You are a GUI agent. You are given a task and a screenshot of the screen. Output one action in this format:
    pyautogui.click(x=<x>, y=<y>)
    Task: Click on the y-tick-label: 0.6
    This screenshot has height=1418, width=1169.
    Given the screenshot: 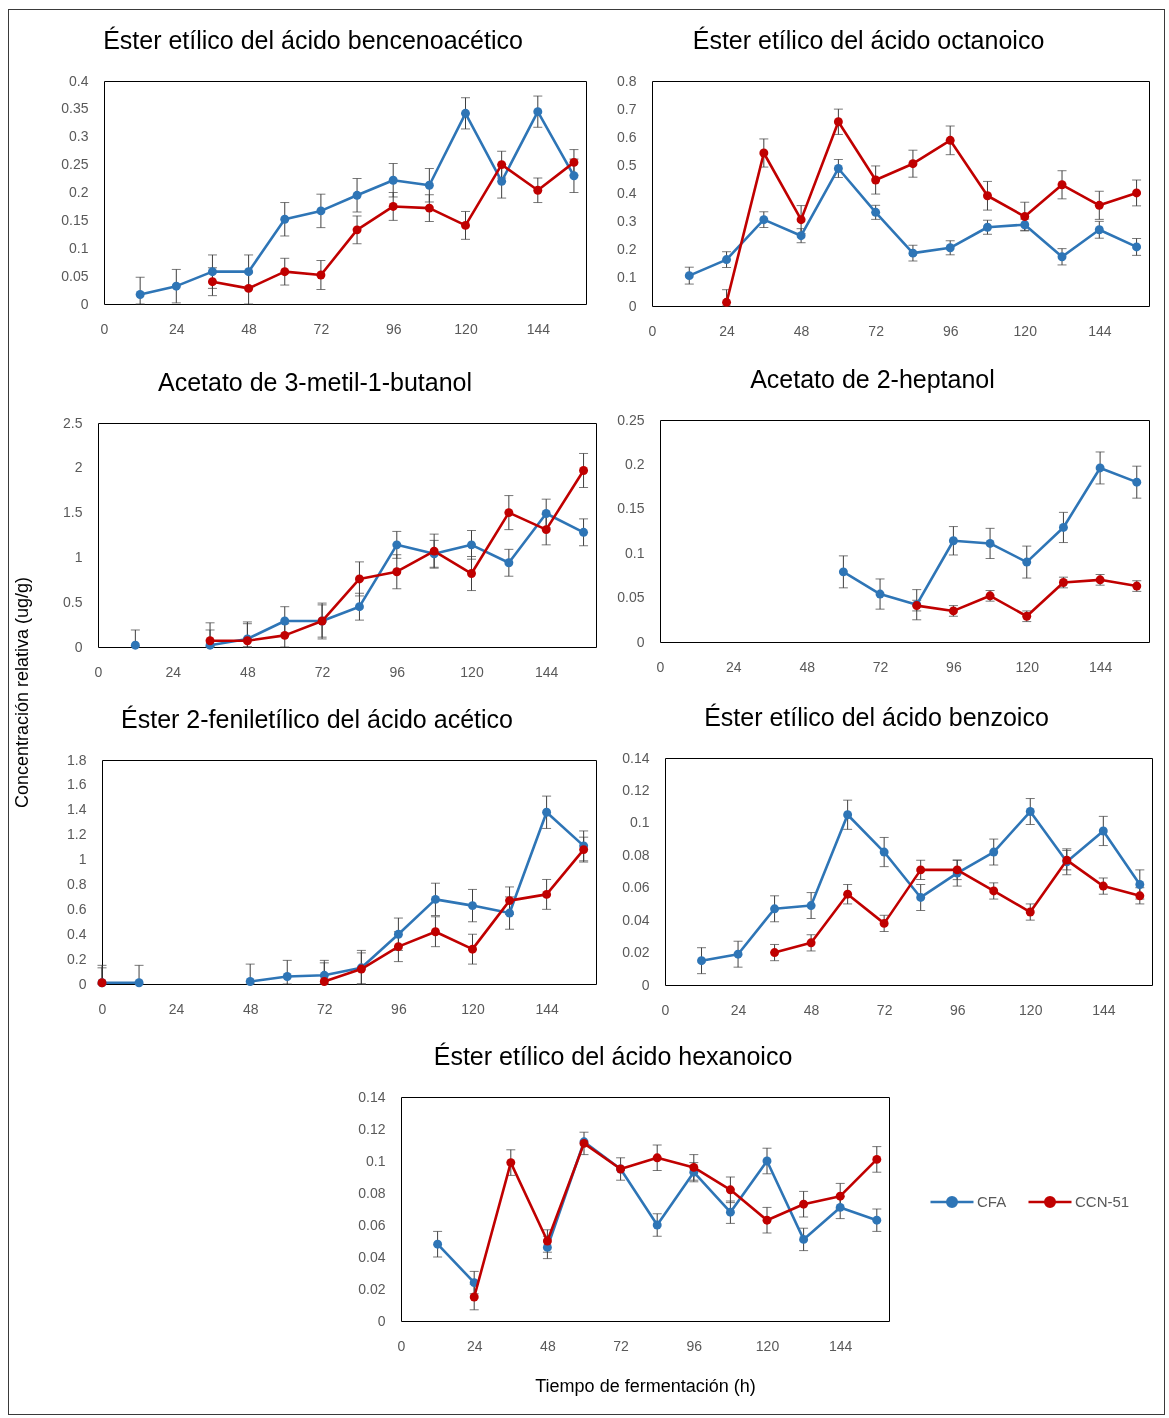 What is the action you would take?
    pyautogui.click(x=627, y=136)
    